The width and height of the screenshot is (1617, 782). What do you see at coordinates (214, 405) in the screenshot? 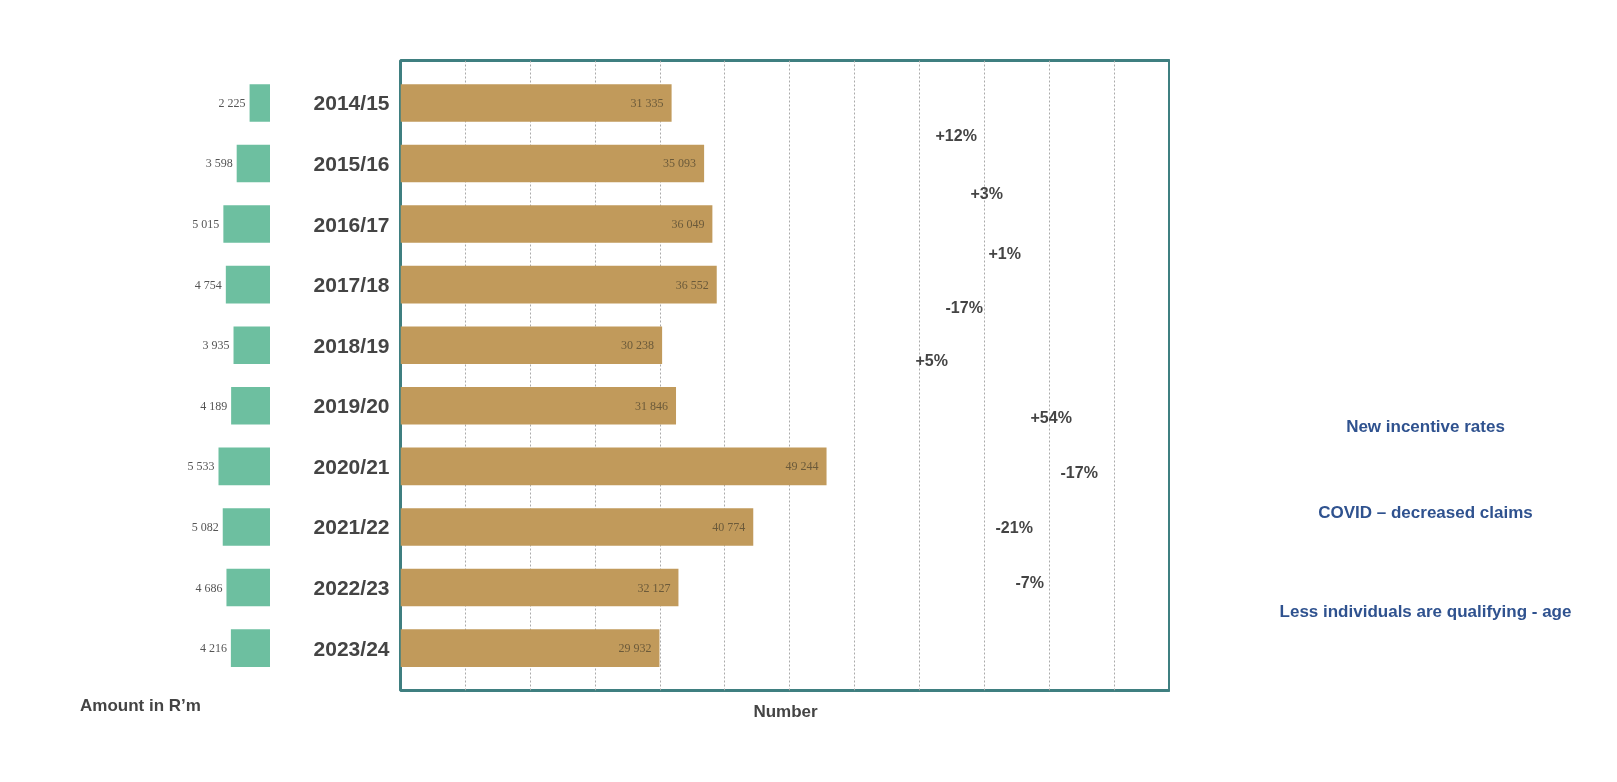
I see `data-label: 4 189` at bounding box center [214, 405].